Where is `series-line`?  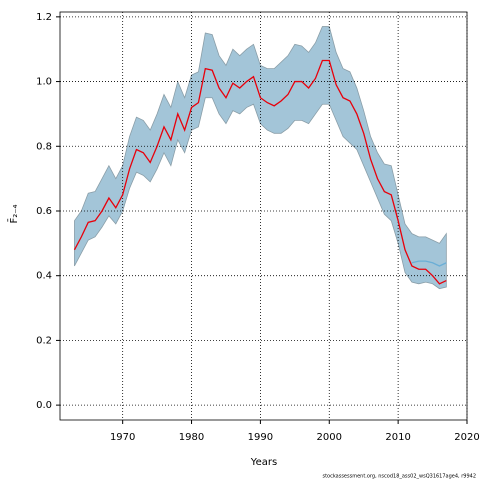 series-line is located at coordinates (429, 263).